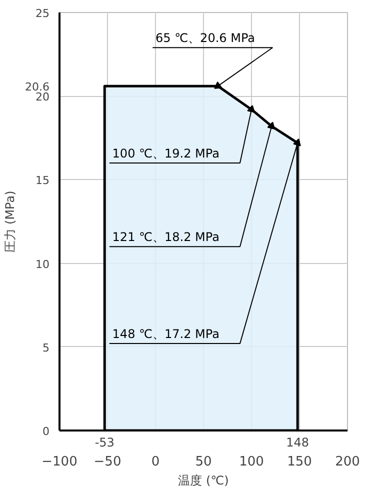 The width and height of the screenshot is (368, 500). Describe the element at coordinates (60, 462) in the screenshot. I see `x-tick-label: −100` at that location.